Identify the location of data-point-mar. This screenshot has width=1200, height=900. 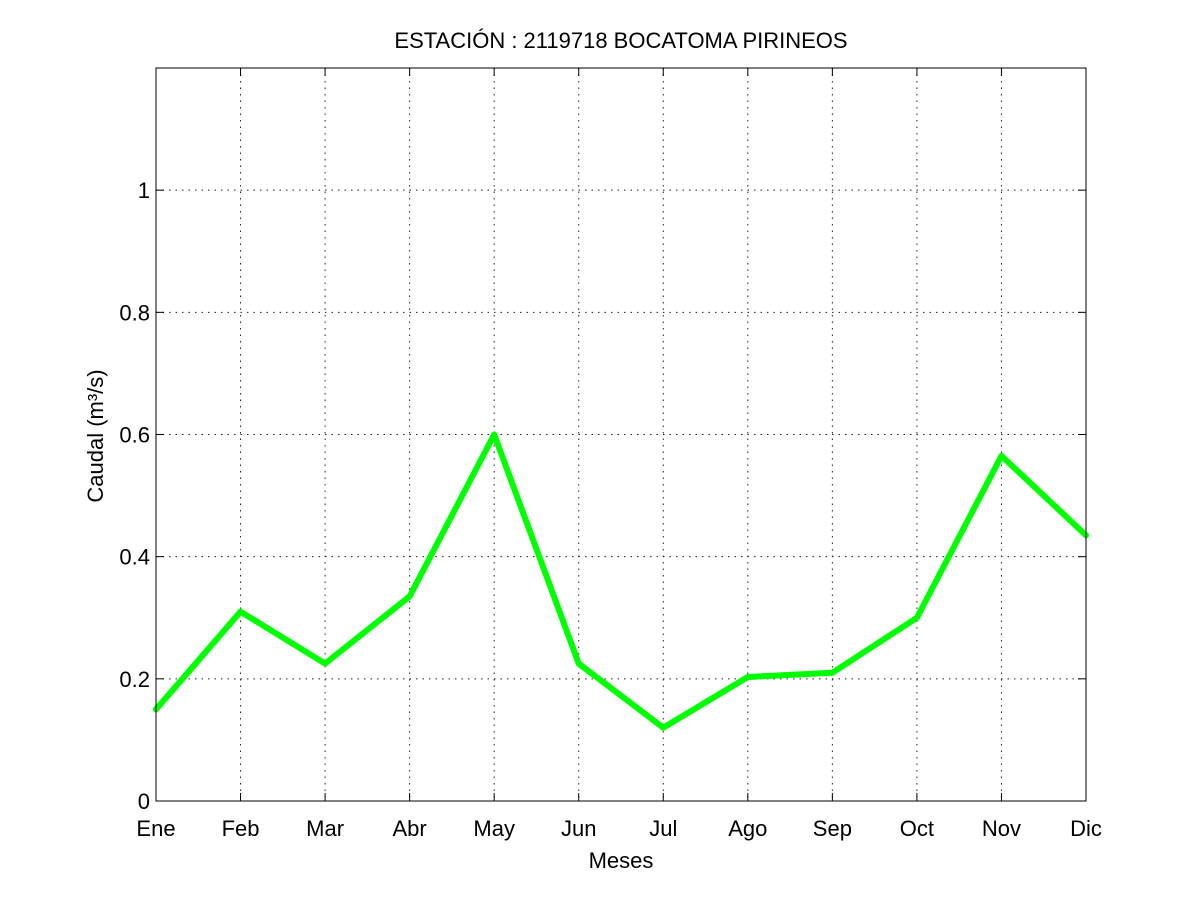
(325, 663).